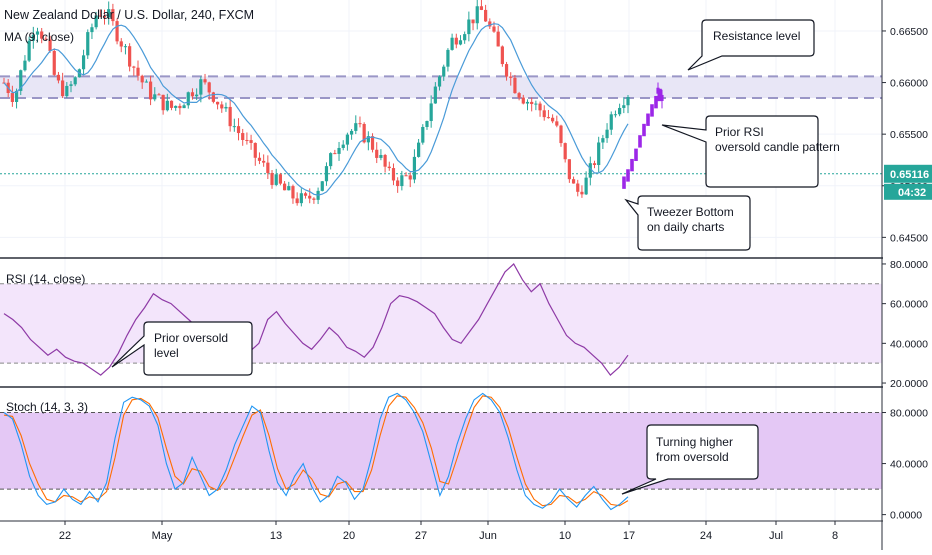  Describe the element at coordinates (751, 45) in the screenshot. I see `callout-resistance-level: Resistance level` at that location.